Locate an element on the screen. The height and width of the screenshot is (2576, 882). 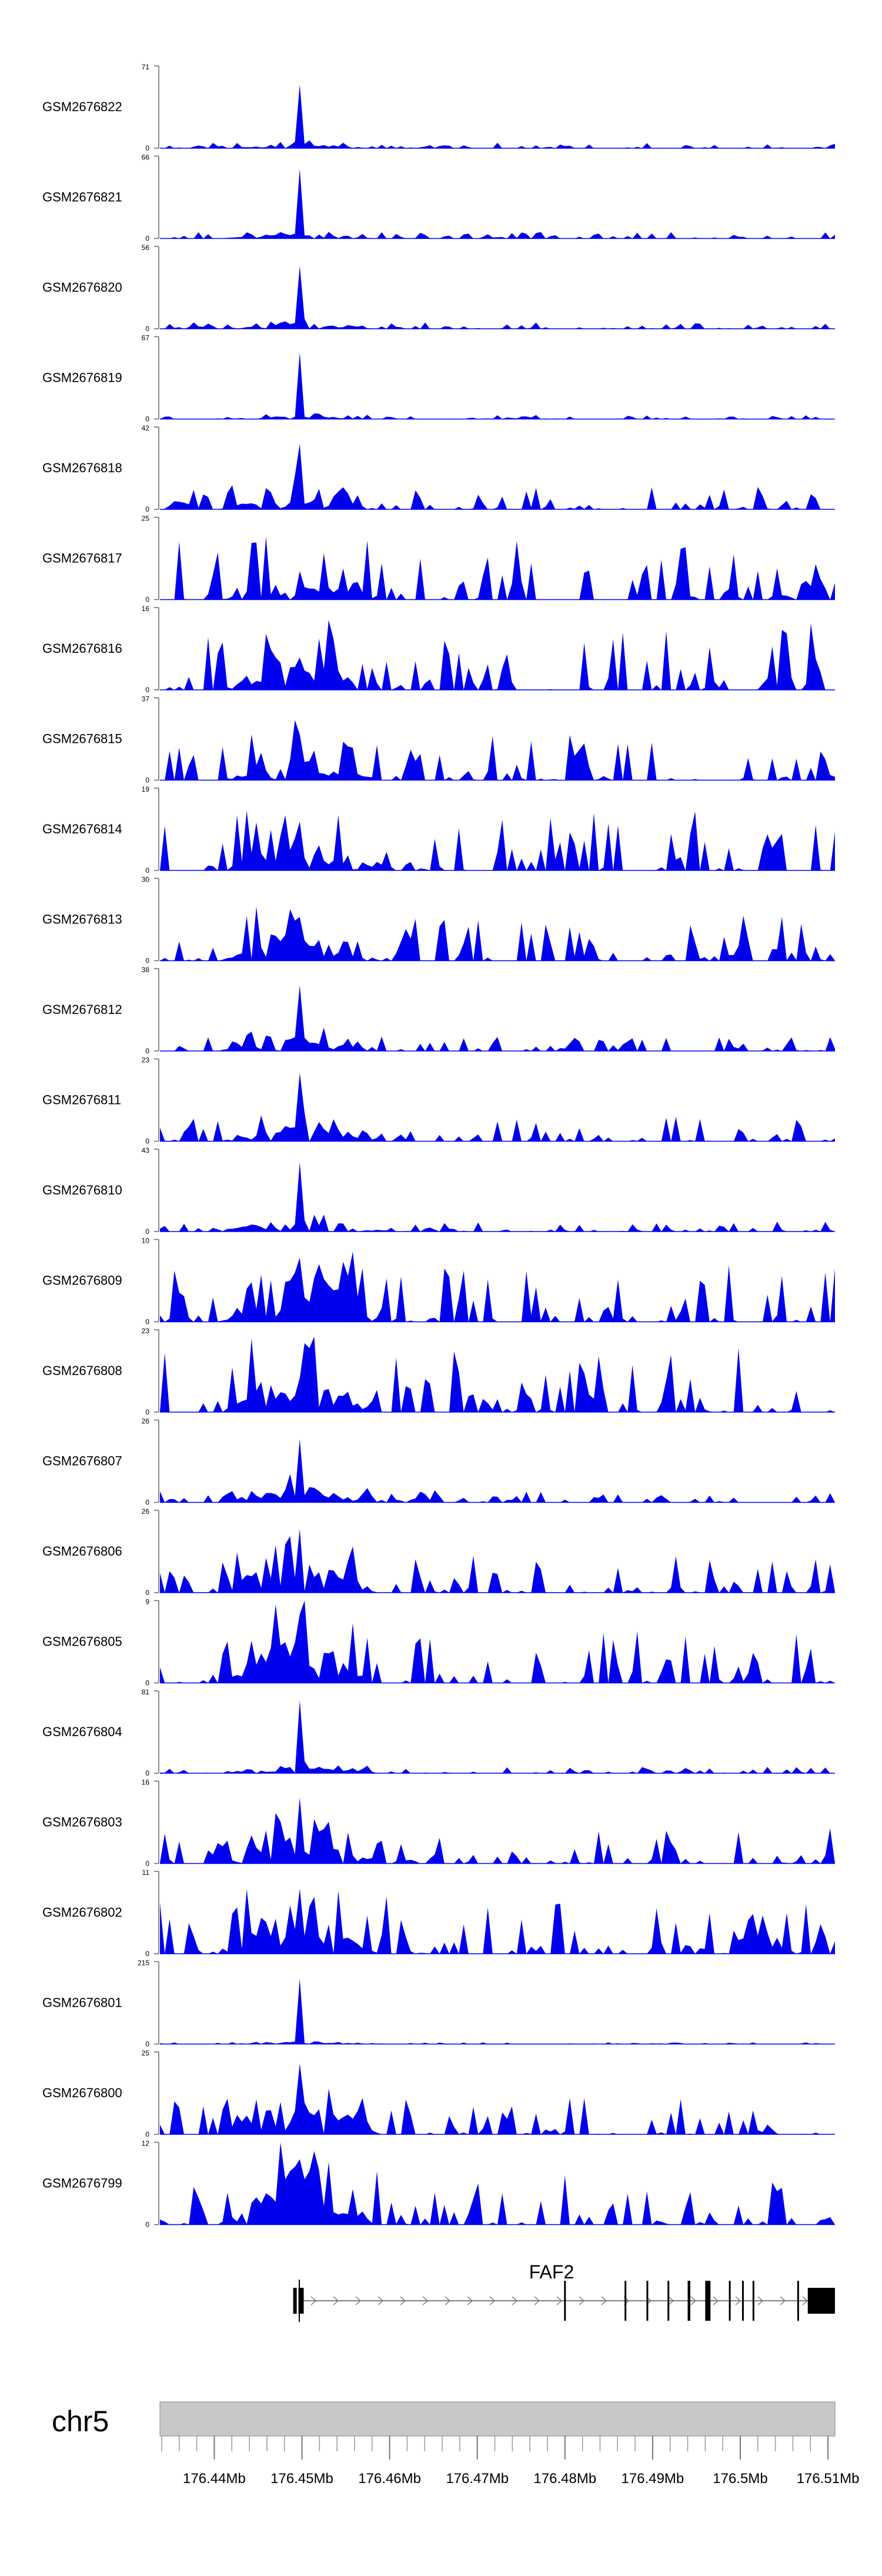
y-tick-label-max: 66 is located at coordinates (146, 158).